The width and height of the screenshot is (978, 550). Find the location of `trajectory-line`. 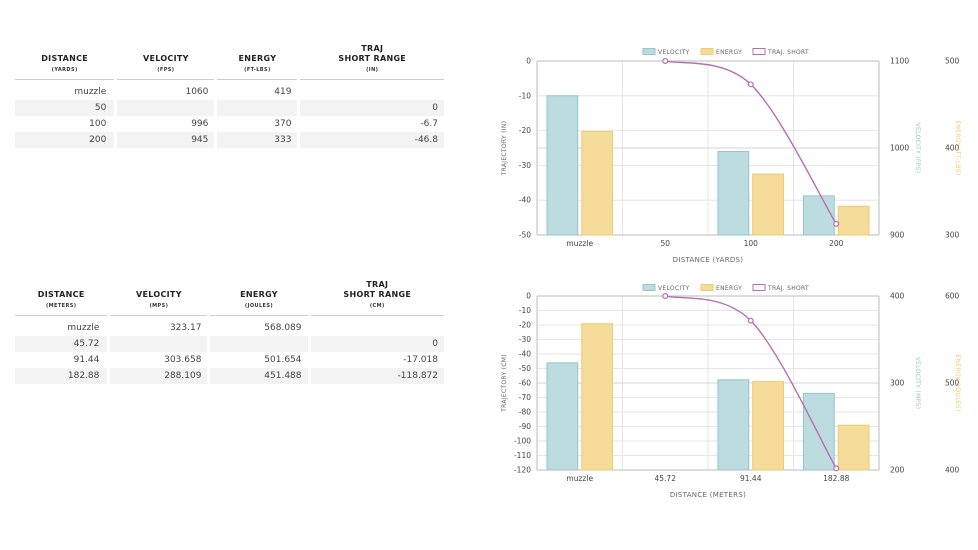

trajectory-line is located at coordinates (751, 142).